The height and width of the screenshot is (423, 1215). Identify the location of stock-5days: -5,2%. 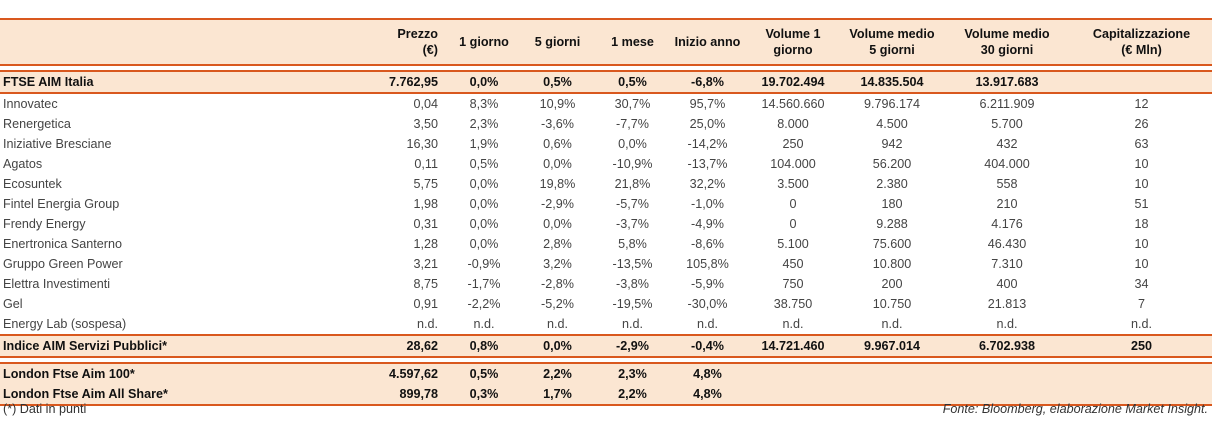
(557, 304).